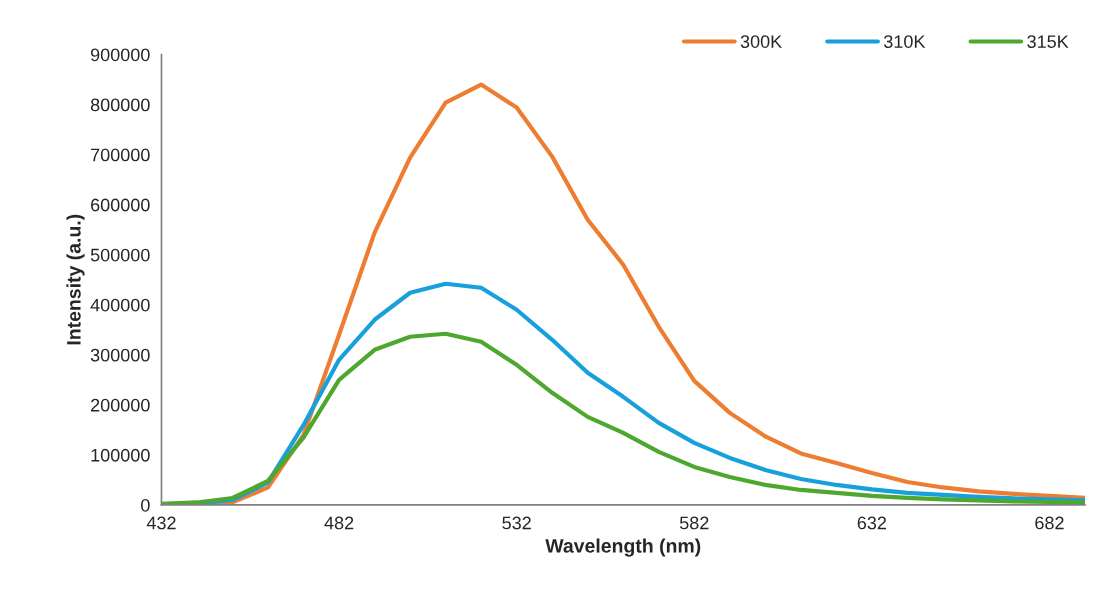 This screenshot has height=599, width=1106. What do you see at coordinates (120, 55) in the screenshot?
I see `y-tick-label: 900000` at bounding box center [120, 55].